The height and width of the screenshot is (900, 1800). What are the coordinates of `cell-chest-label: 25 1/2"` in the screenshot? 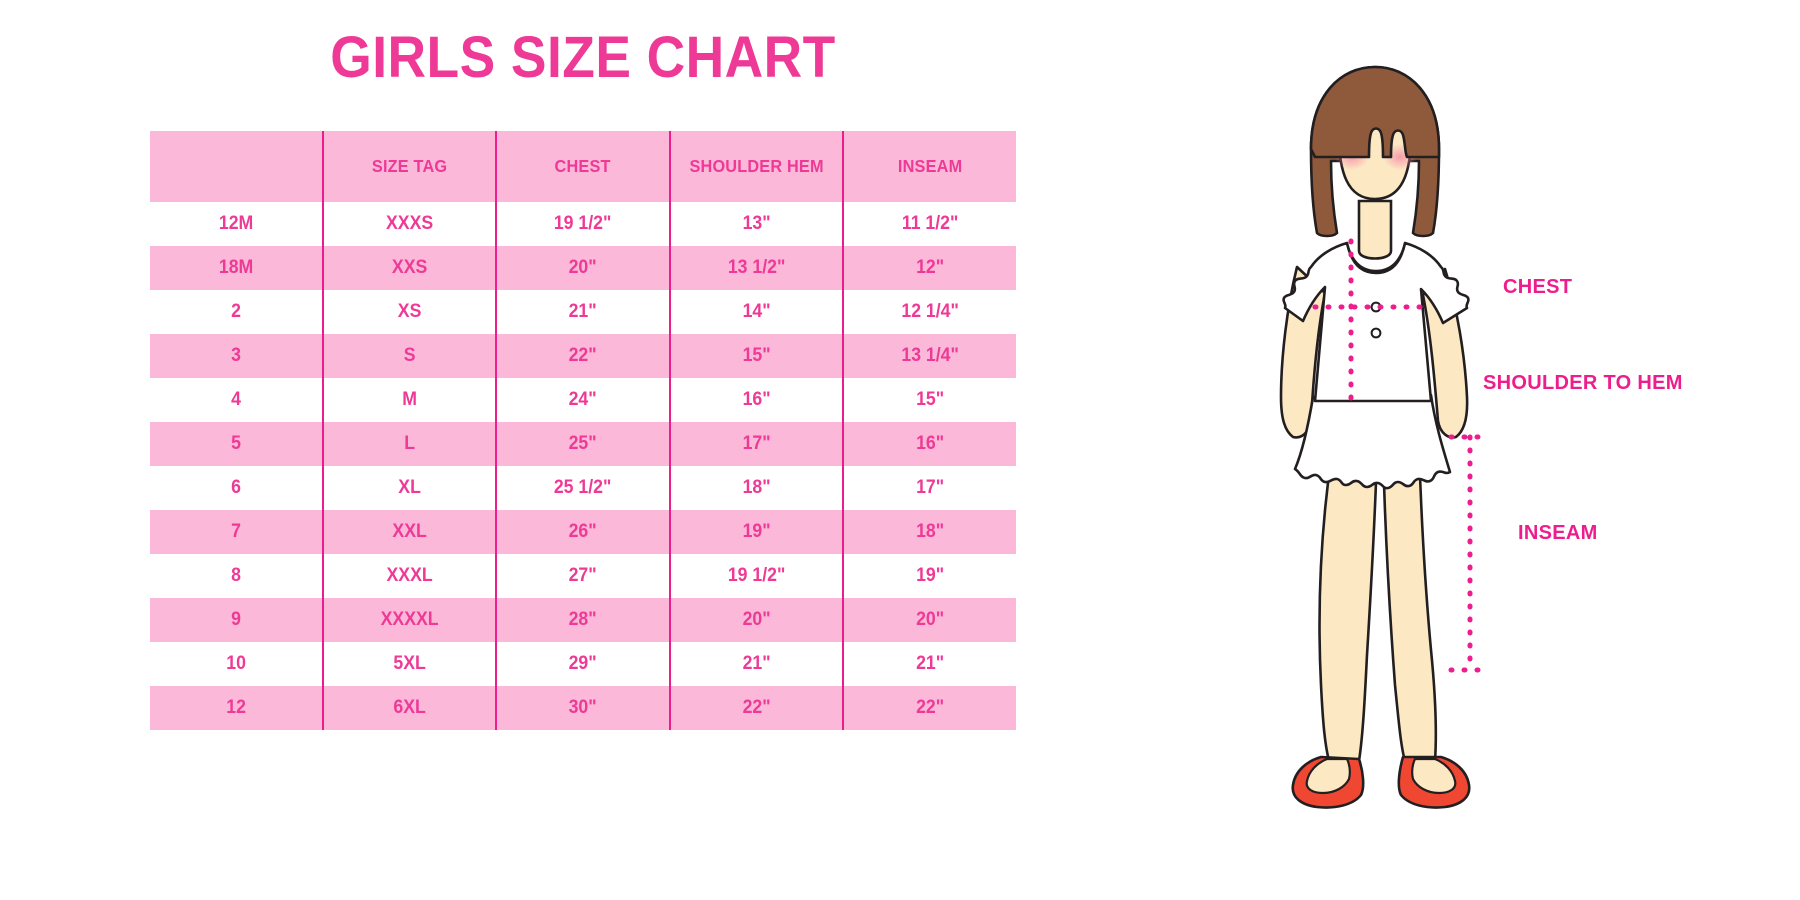 It's located at (583, 487).